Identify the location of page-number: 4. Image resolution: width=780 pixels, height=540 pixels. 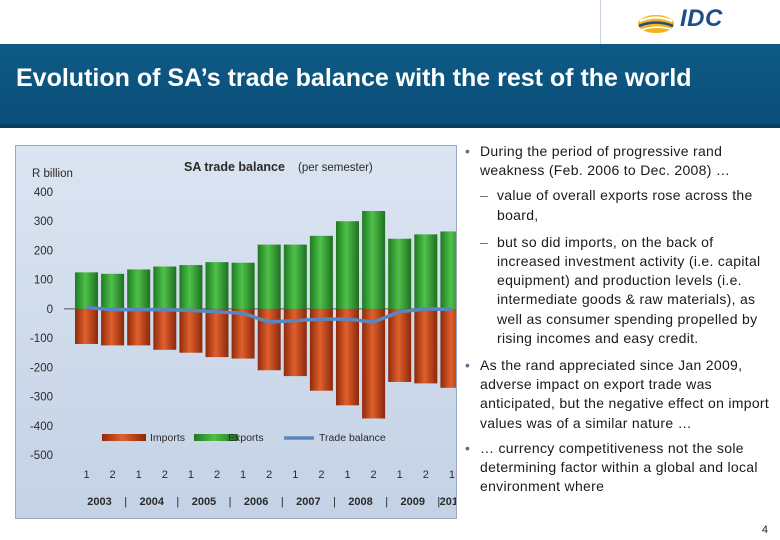
(764, 530).